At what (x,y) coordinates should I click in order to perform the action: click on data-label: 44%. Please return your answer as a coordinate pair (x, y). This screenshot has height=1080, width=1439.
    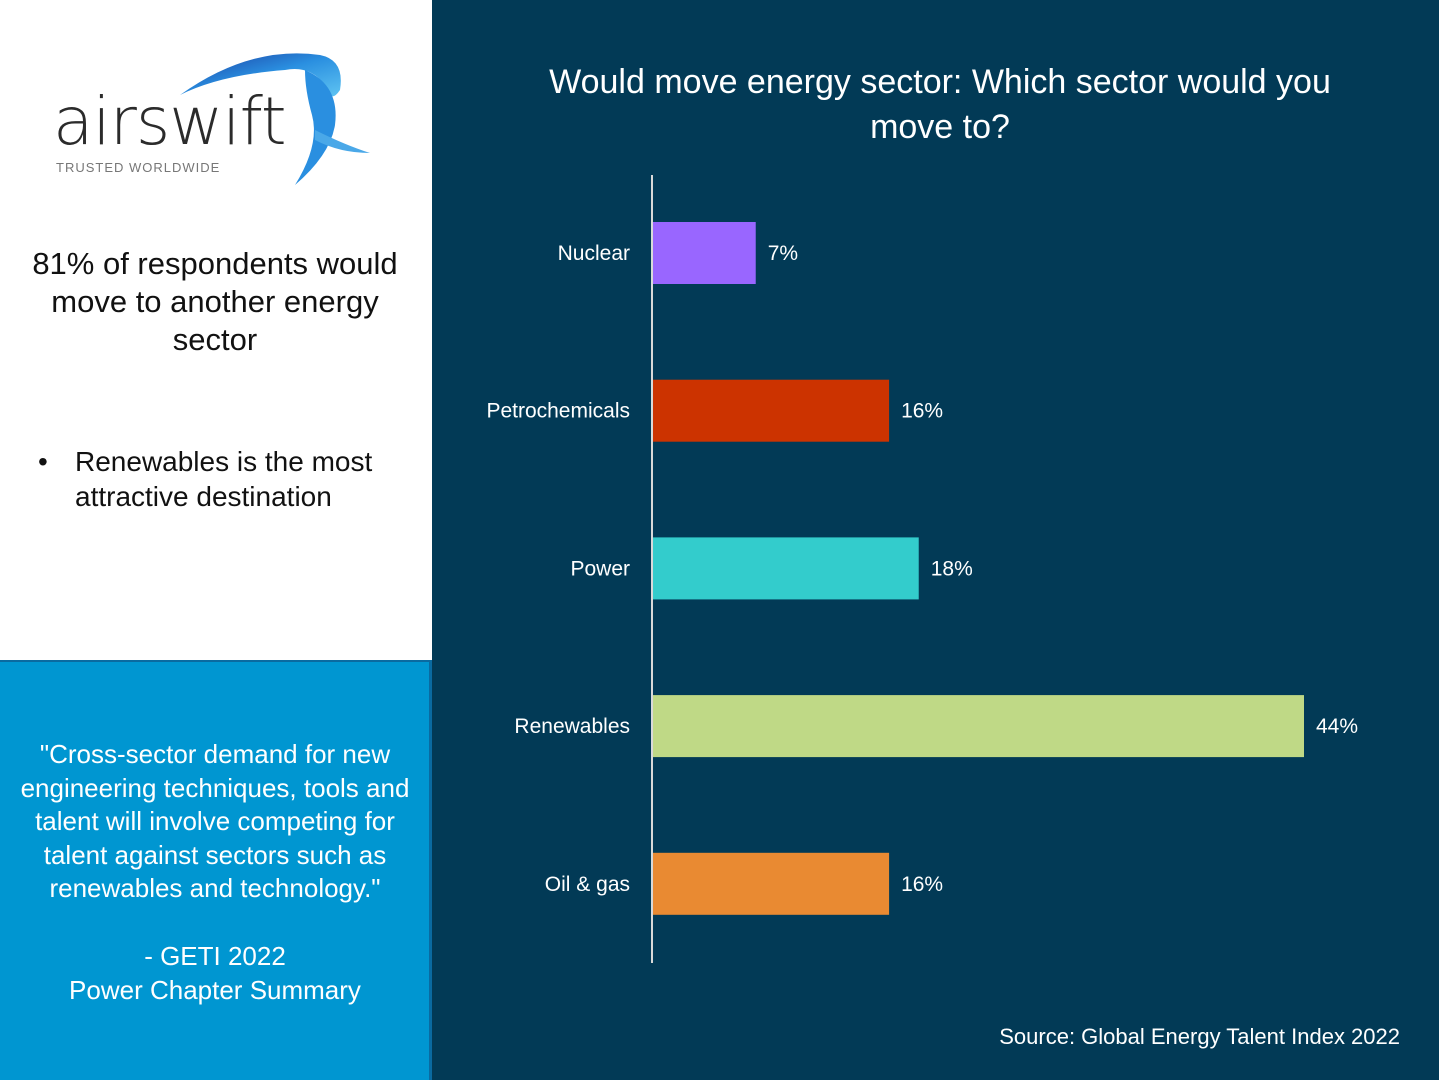
    Looking at the image, I should click on (1337, 726).